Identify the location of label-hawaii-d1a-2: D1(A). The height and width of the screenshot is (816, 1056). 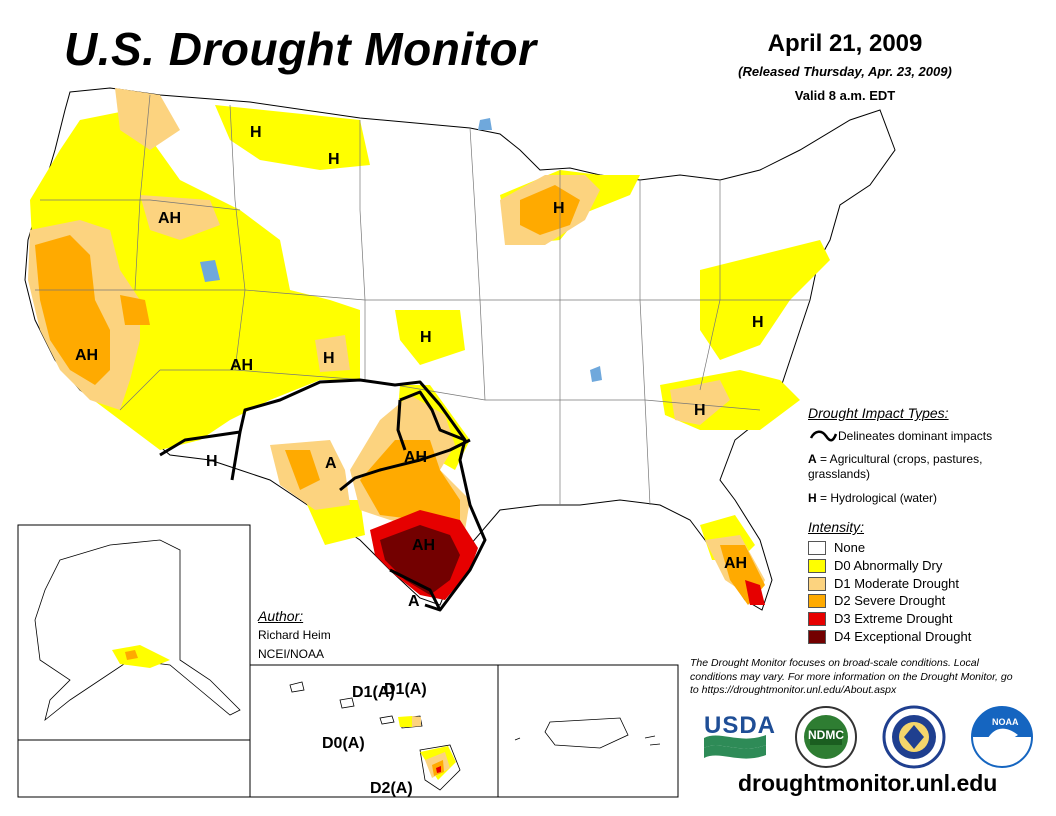
(405, 689).